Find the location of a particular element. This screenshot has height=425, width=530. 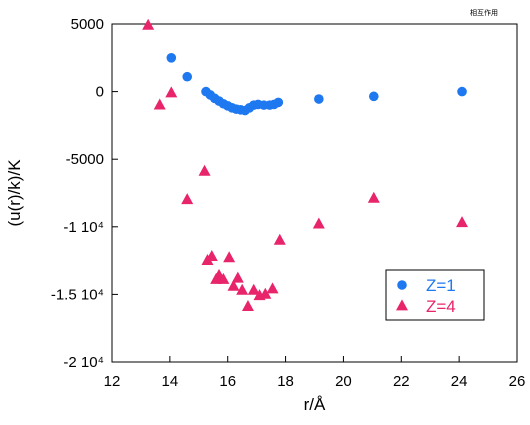

y-tick-label: -2 10⁴ is located at coordinates (83, 362).